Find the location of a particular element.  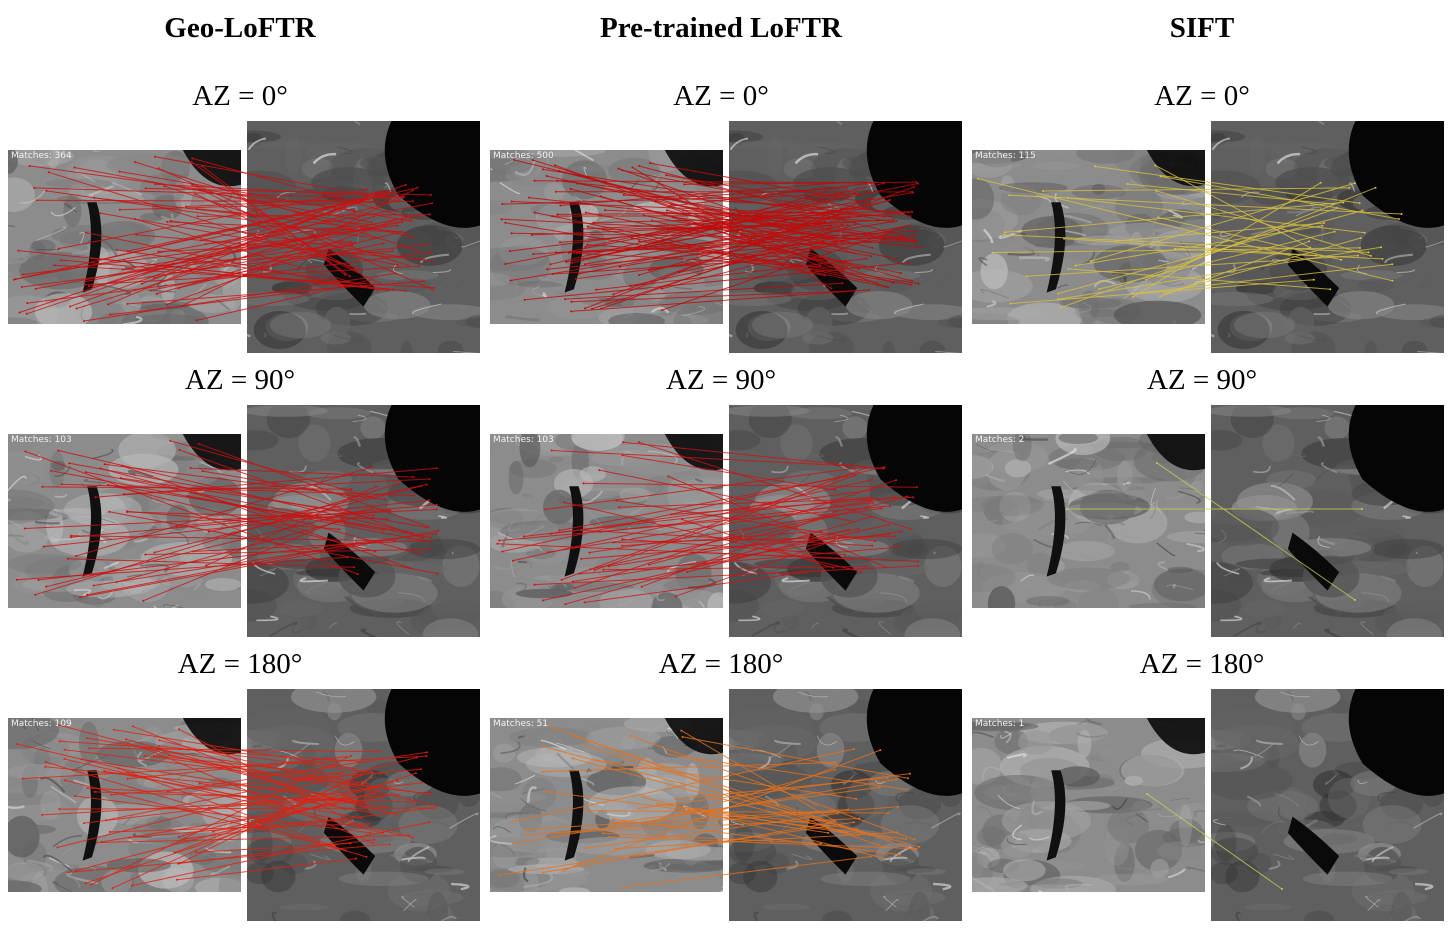

match-count-label: Matches: 51 is located at coordinates (521, 724).